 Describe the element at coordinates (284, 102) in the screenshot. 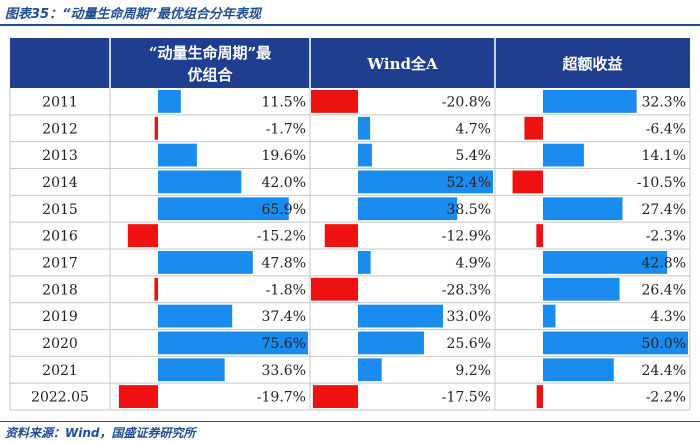

I see `data-label: 11.5%` at that location.